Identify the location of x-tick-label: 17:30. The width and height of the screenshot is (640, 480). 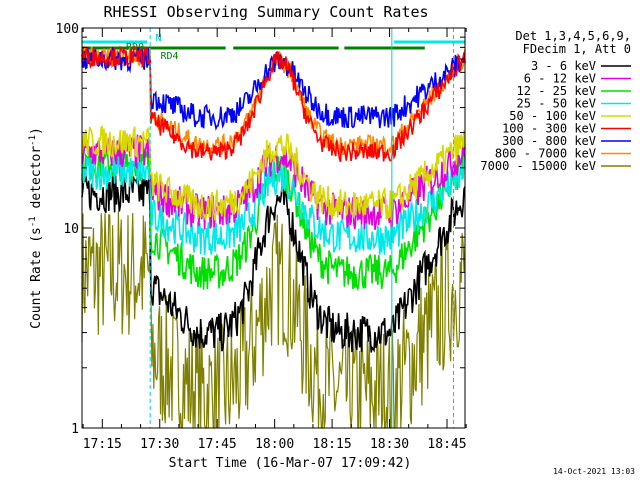
(159, 444).